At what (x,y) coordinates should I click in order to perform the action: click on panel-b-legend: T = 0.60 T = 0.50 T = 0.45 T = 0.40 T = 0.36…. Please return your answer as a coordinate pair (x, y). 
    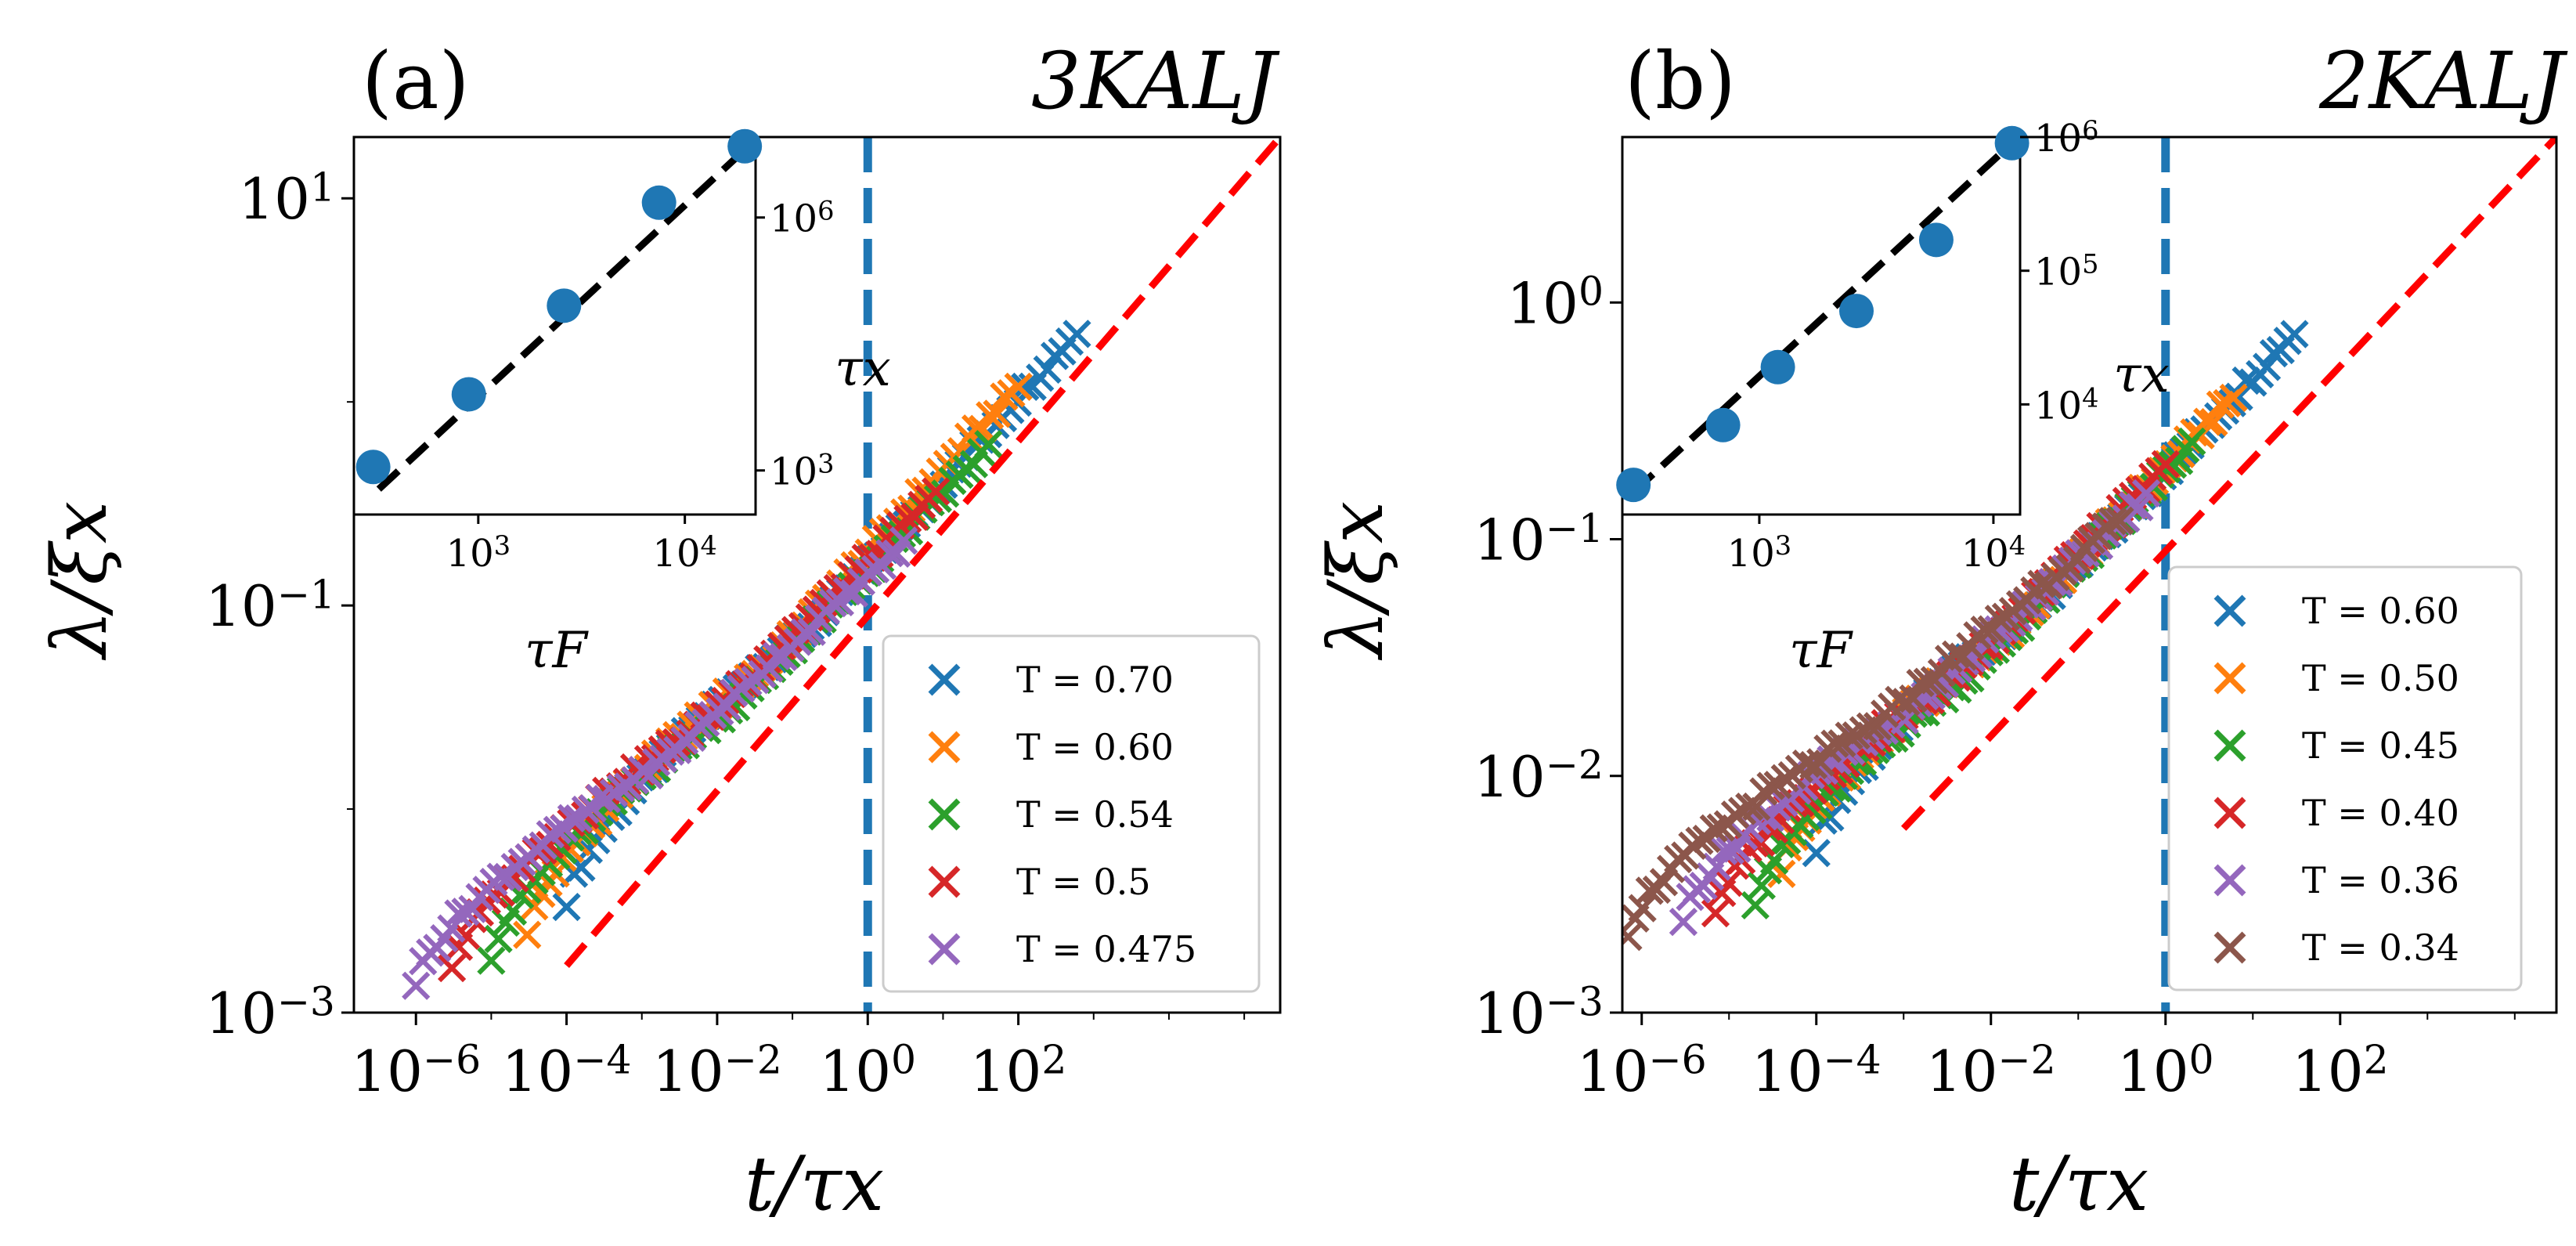
    Looking at the image, I should click on (2345, 778).